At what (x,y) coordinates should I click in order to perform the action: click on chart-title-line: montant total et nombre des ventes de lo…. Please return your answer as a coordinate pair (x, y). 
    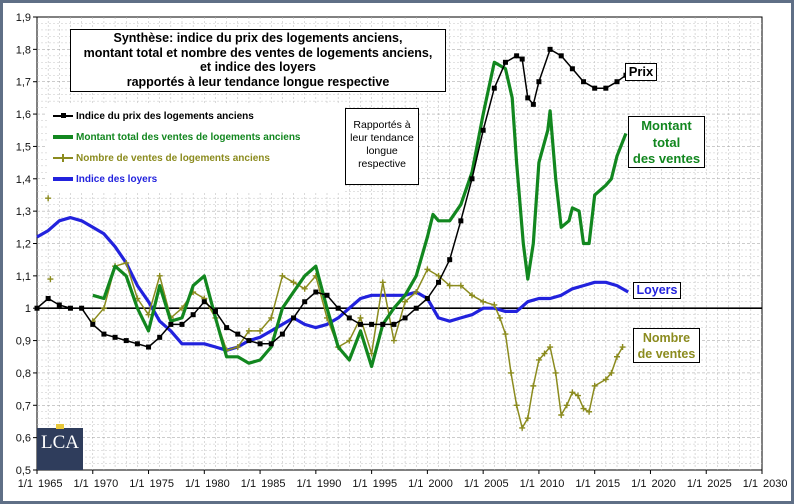
    Looking at the image, I should click on (258, 52).